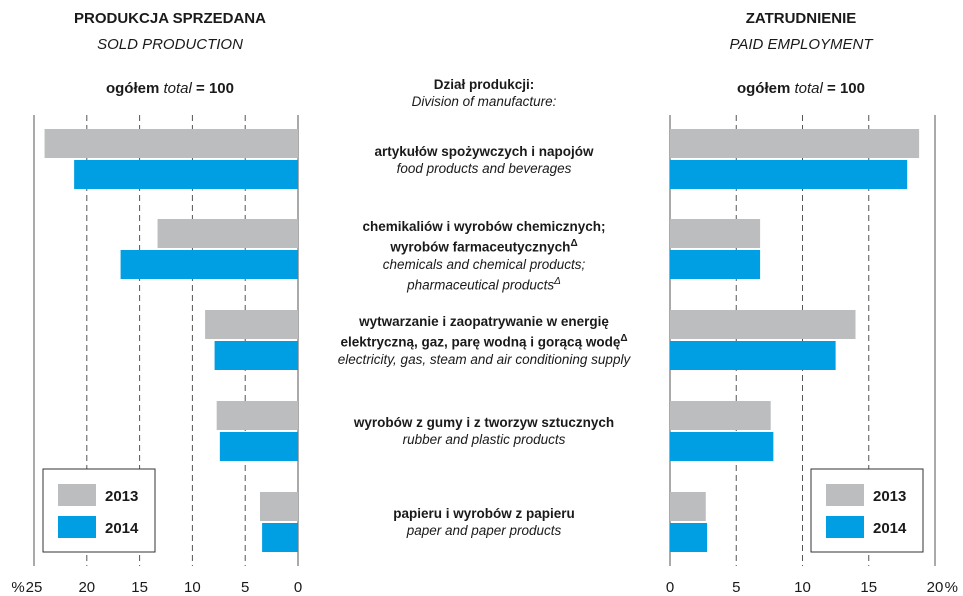  What do you see at coordinates (484, 84) in the screenshot?
I see `division-header-pl: Dział produkcji:` at bounding box center [484, 84].